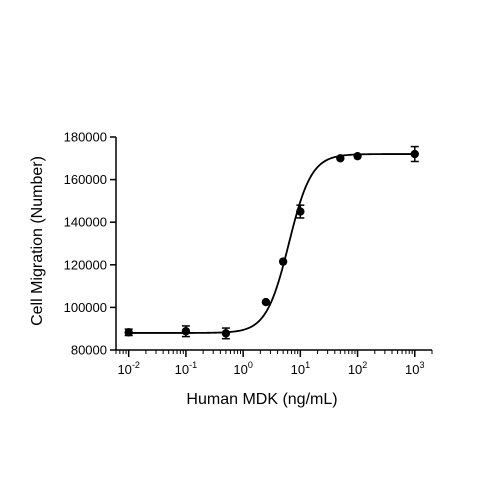  I want to click on y-tick-label: 80000, so click(89, 350).